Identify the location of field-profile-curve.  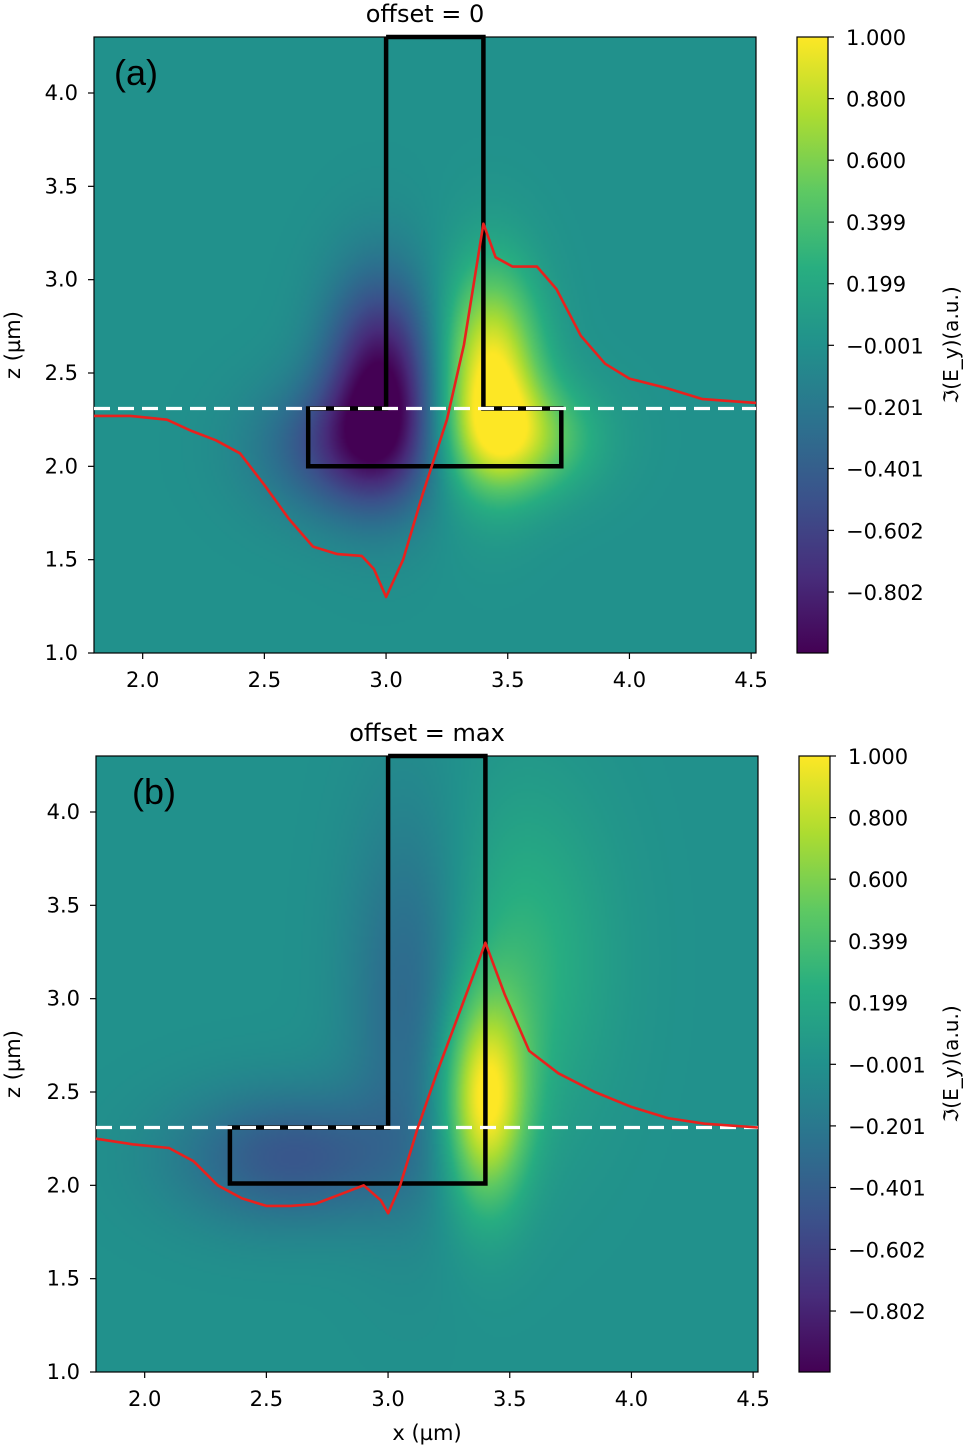
(427, 1078).